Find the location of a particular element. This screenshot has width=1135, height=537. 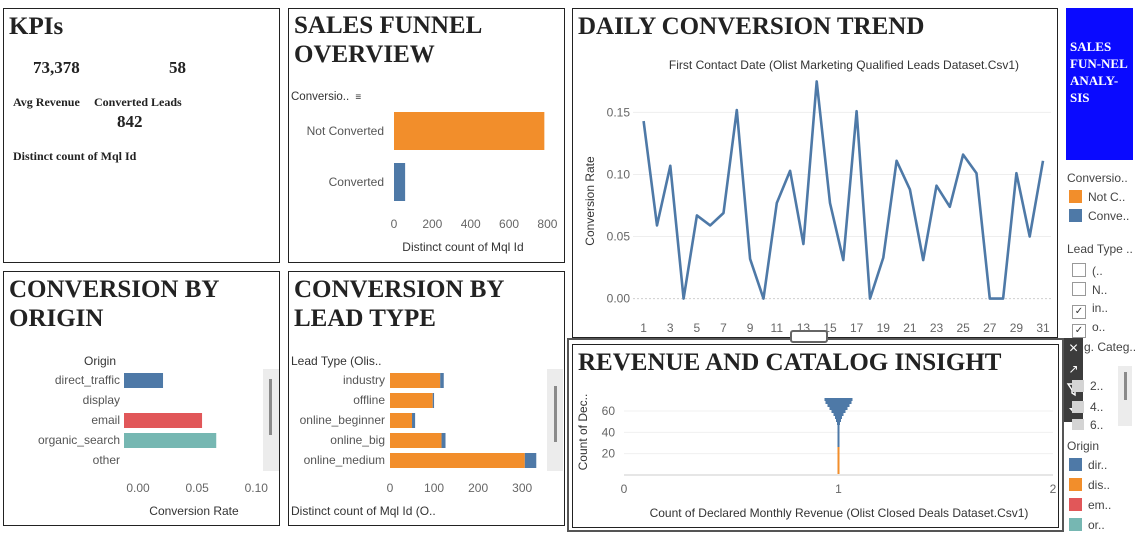

origin-title: CONVERSION BY ORIGIN is located at coordinates (114, 305).